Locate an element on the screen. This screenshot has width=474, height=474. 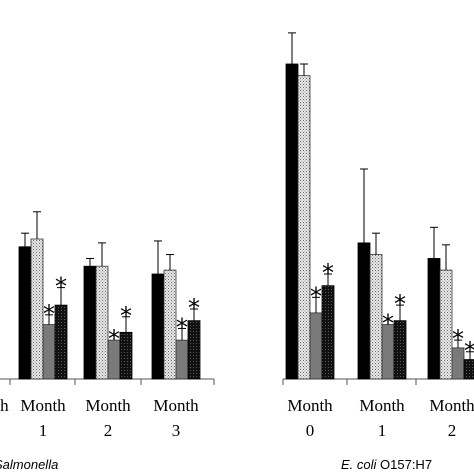
x-tick-label-number: 0 is located at coordinates (310, 430).